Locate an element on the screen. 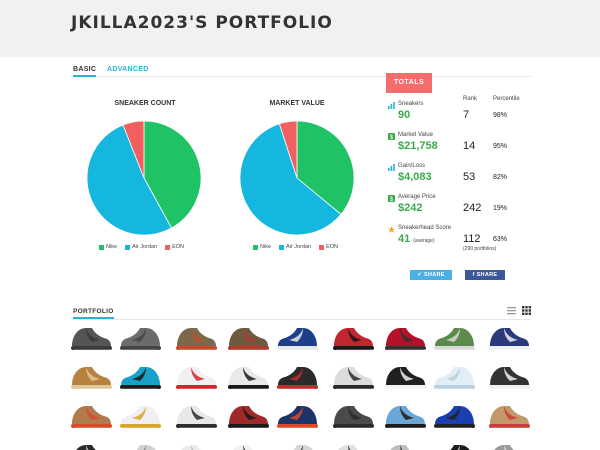 The width and height of the screenshot is (600, 450). rank-header: Rank is located at coordinates (470, 99).